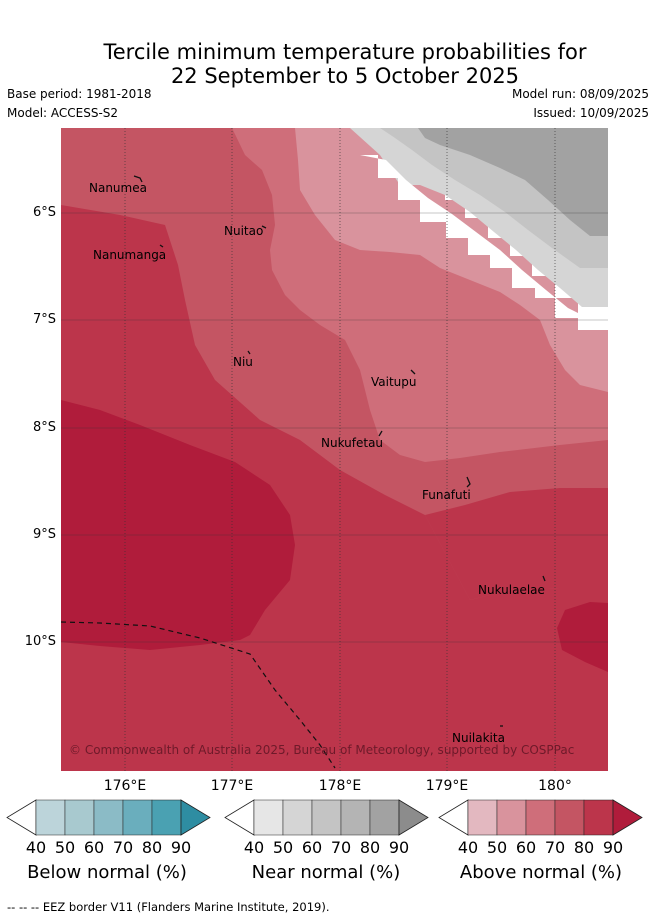  What do you see at coordinates (370, 847) in the screenshot?
I see `near-tick-80: 80` at bounding box center [370, 847].